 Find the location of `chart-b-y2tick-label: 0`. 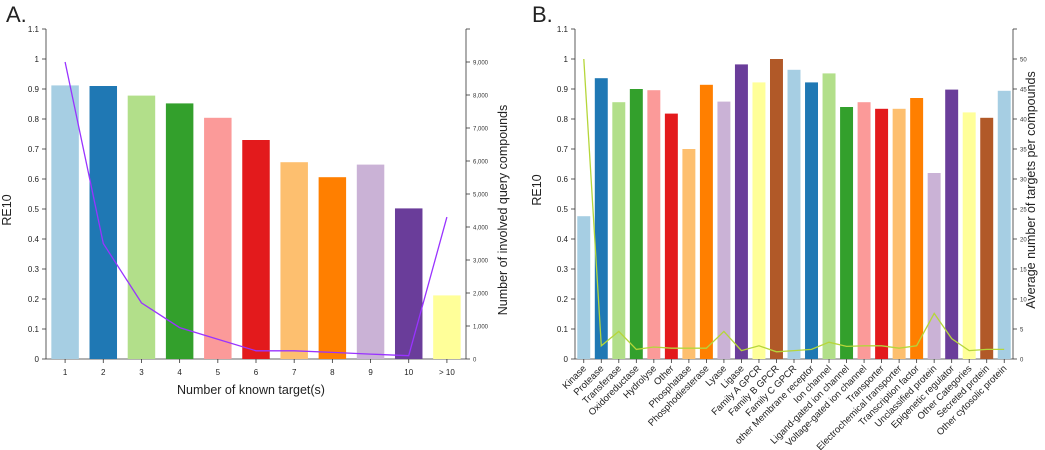

chart-b-y2tick-label: 0 is located at coordinates (1022, 361).